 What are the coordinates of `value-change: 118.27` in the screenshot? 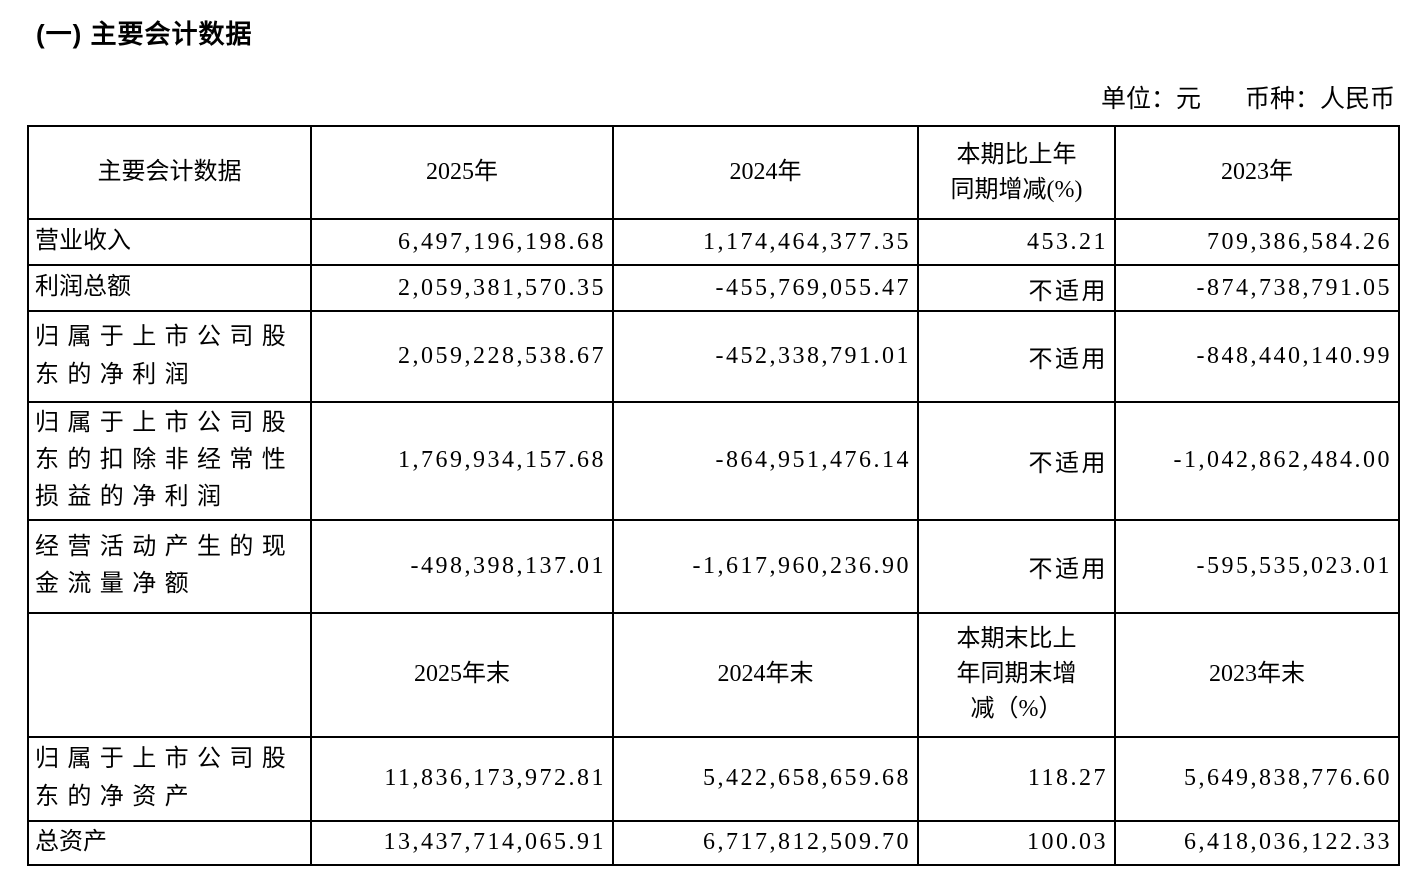 It's located at (1016, 778).